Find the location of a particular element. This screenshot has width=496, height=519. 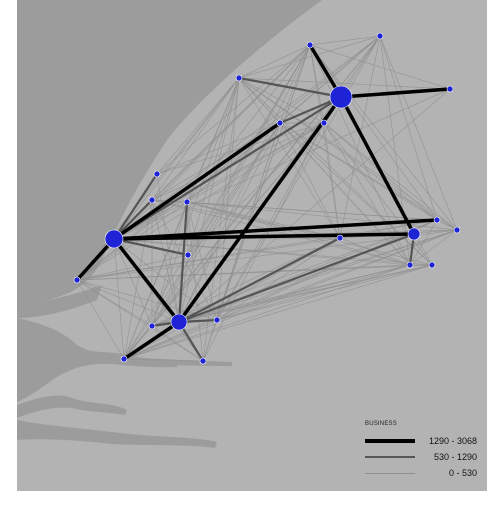

node-ams2 is located at coordinates (450, 89).